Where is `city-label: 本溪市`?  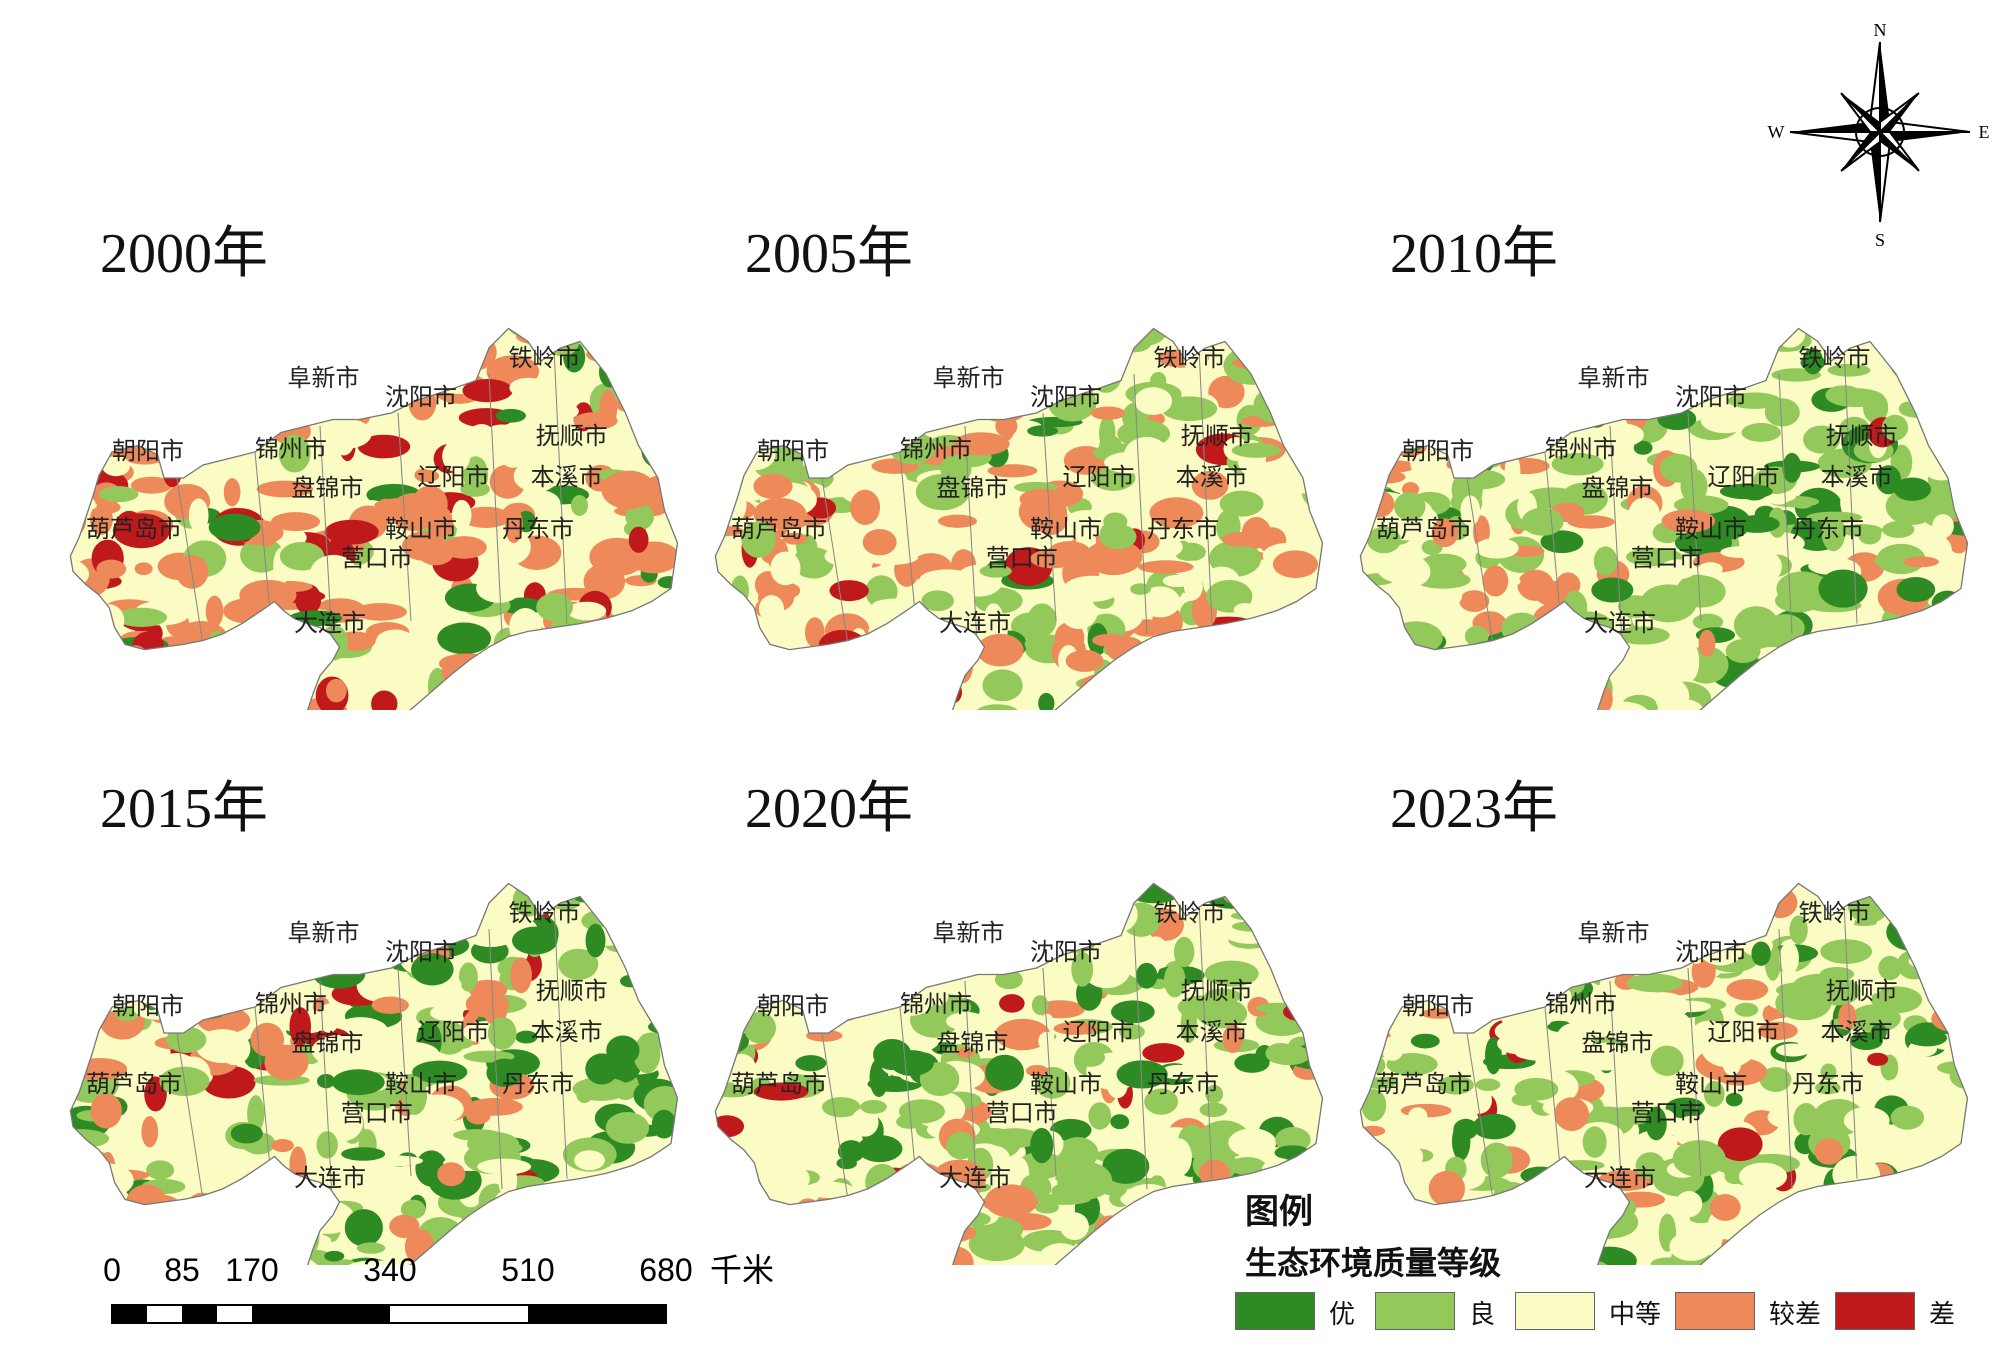
city-label: 本溪市 is located at coordinates (566, 477).